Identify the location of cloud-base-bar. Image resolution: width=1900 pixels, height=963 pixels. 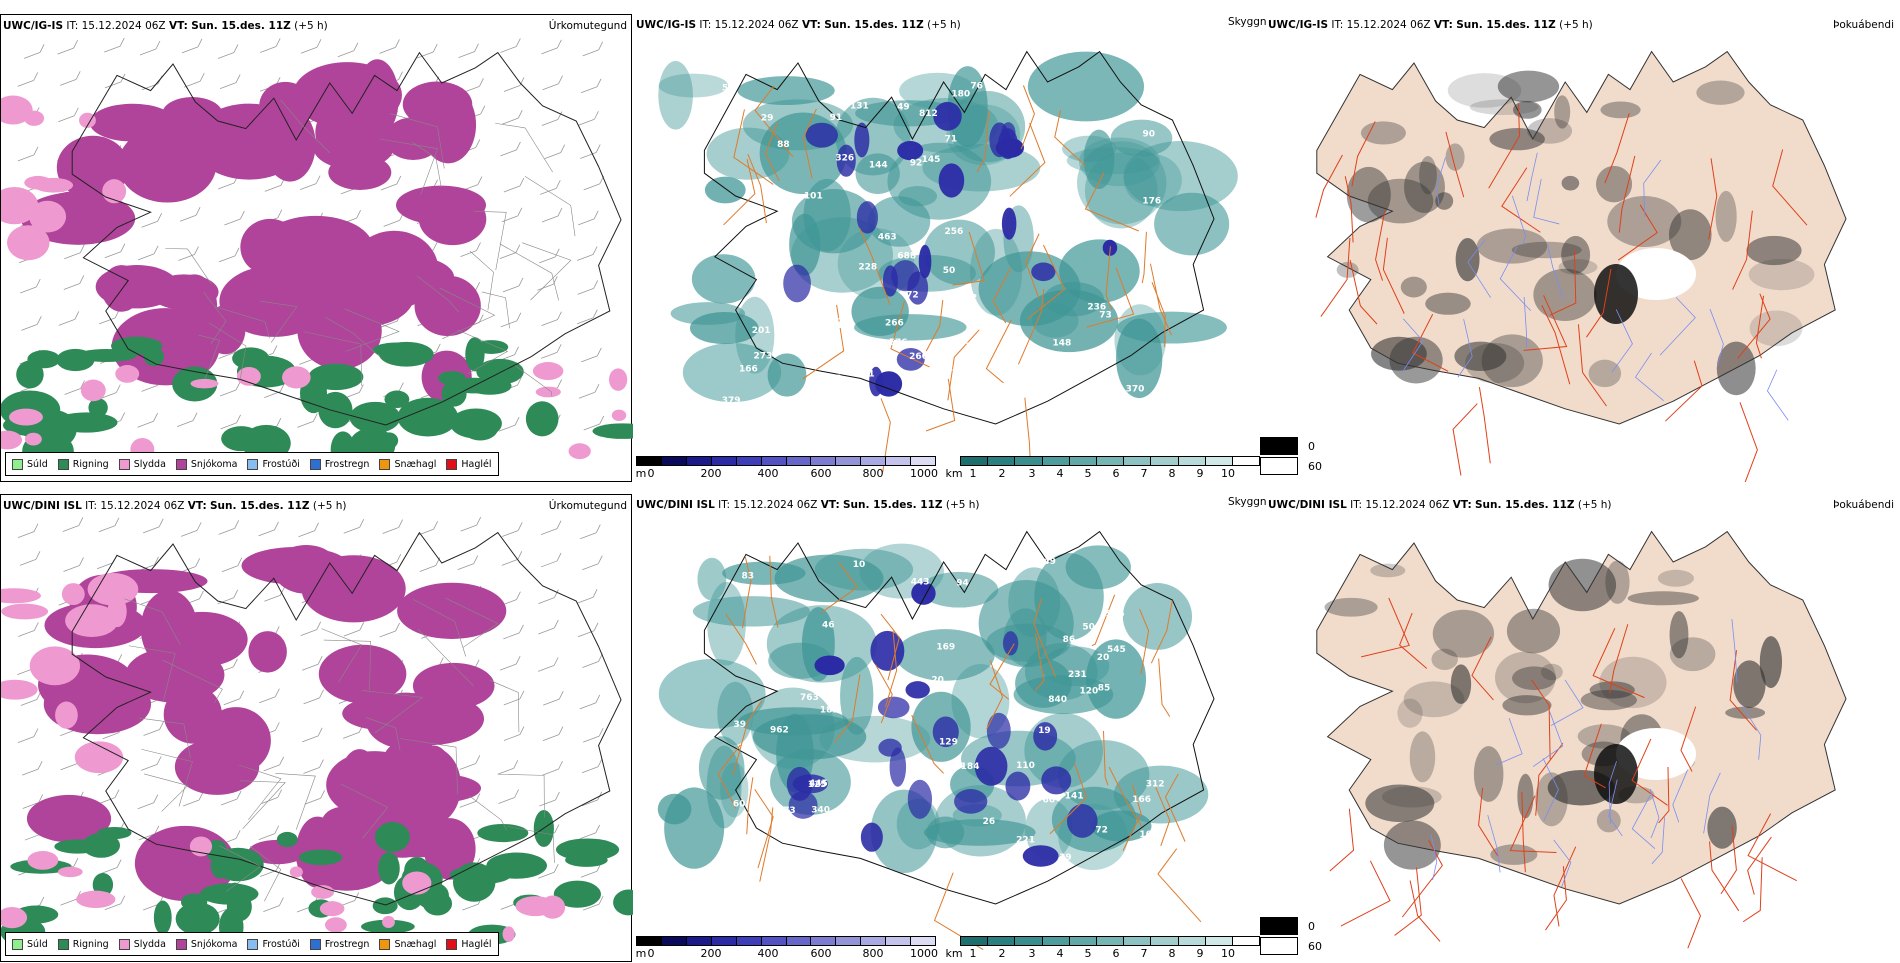
(786, 461).